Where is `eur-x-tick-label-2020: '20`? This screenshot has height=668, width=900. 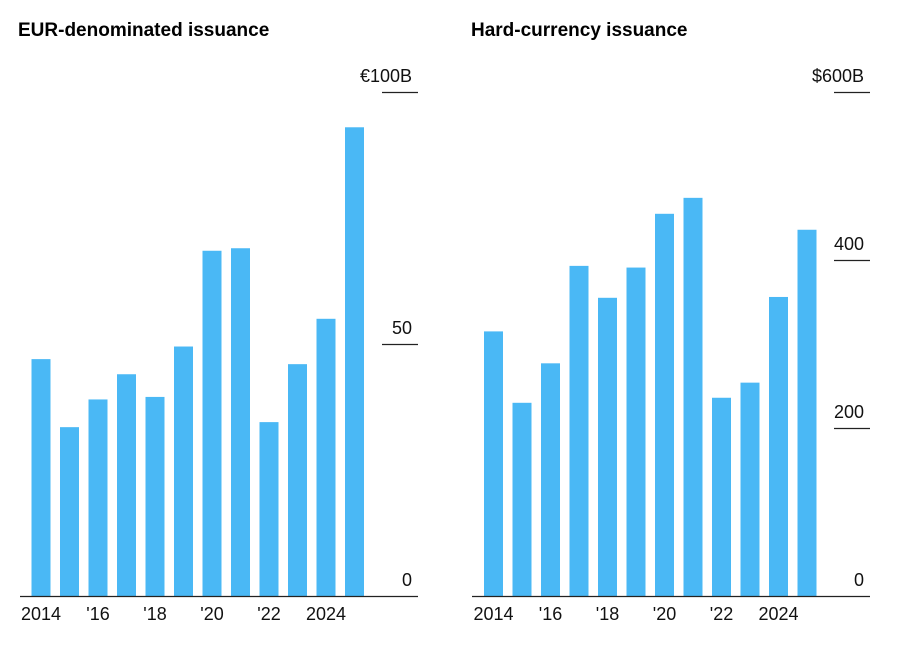
eur-x-tick-label-2020: '20 is located at coordinates (211, 614).